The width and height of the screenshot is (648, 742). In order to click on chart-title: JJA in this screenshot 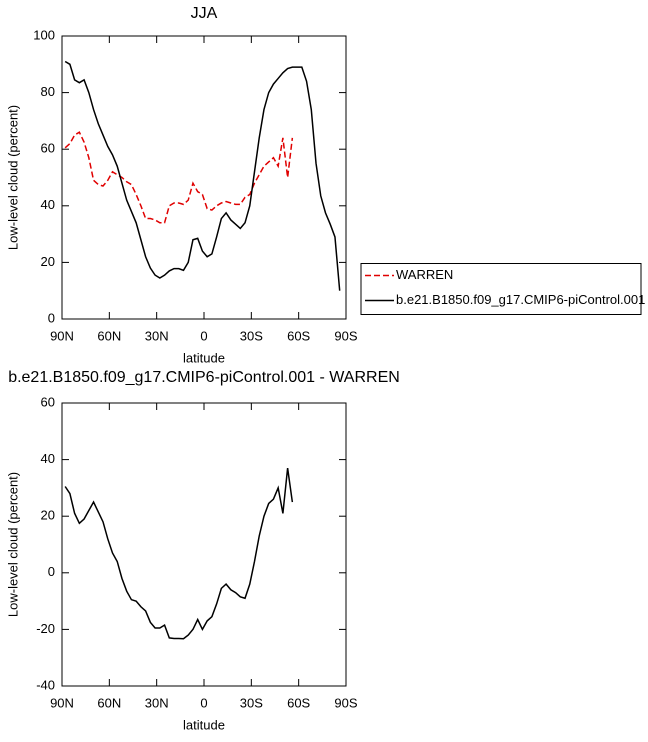, I will do `click(204, 13)`.